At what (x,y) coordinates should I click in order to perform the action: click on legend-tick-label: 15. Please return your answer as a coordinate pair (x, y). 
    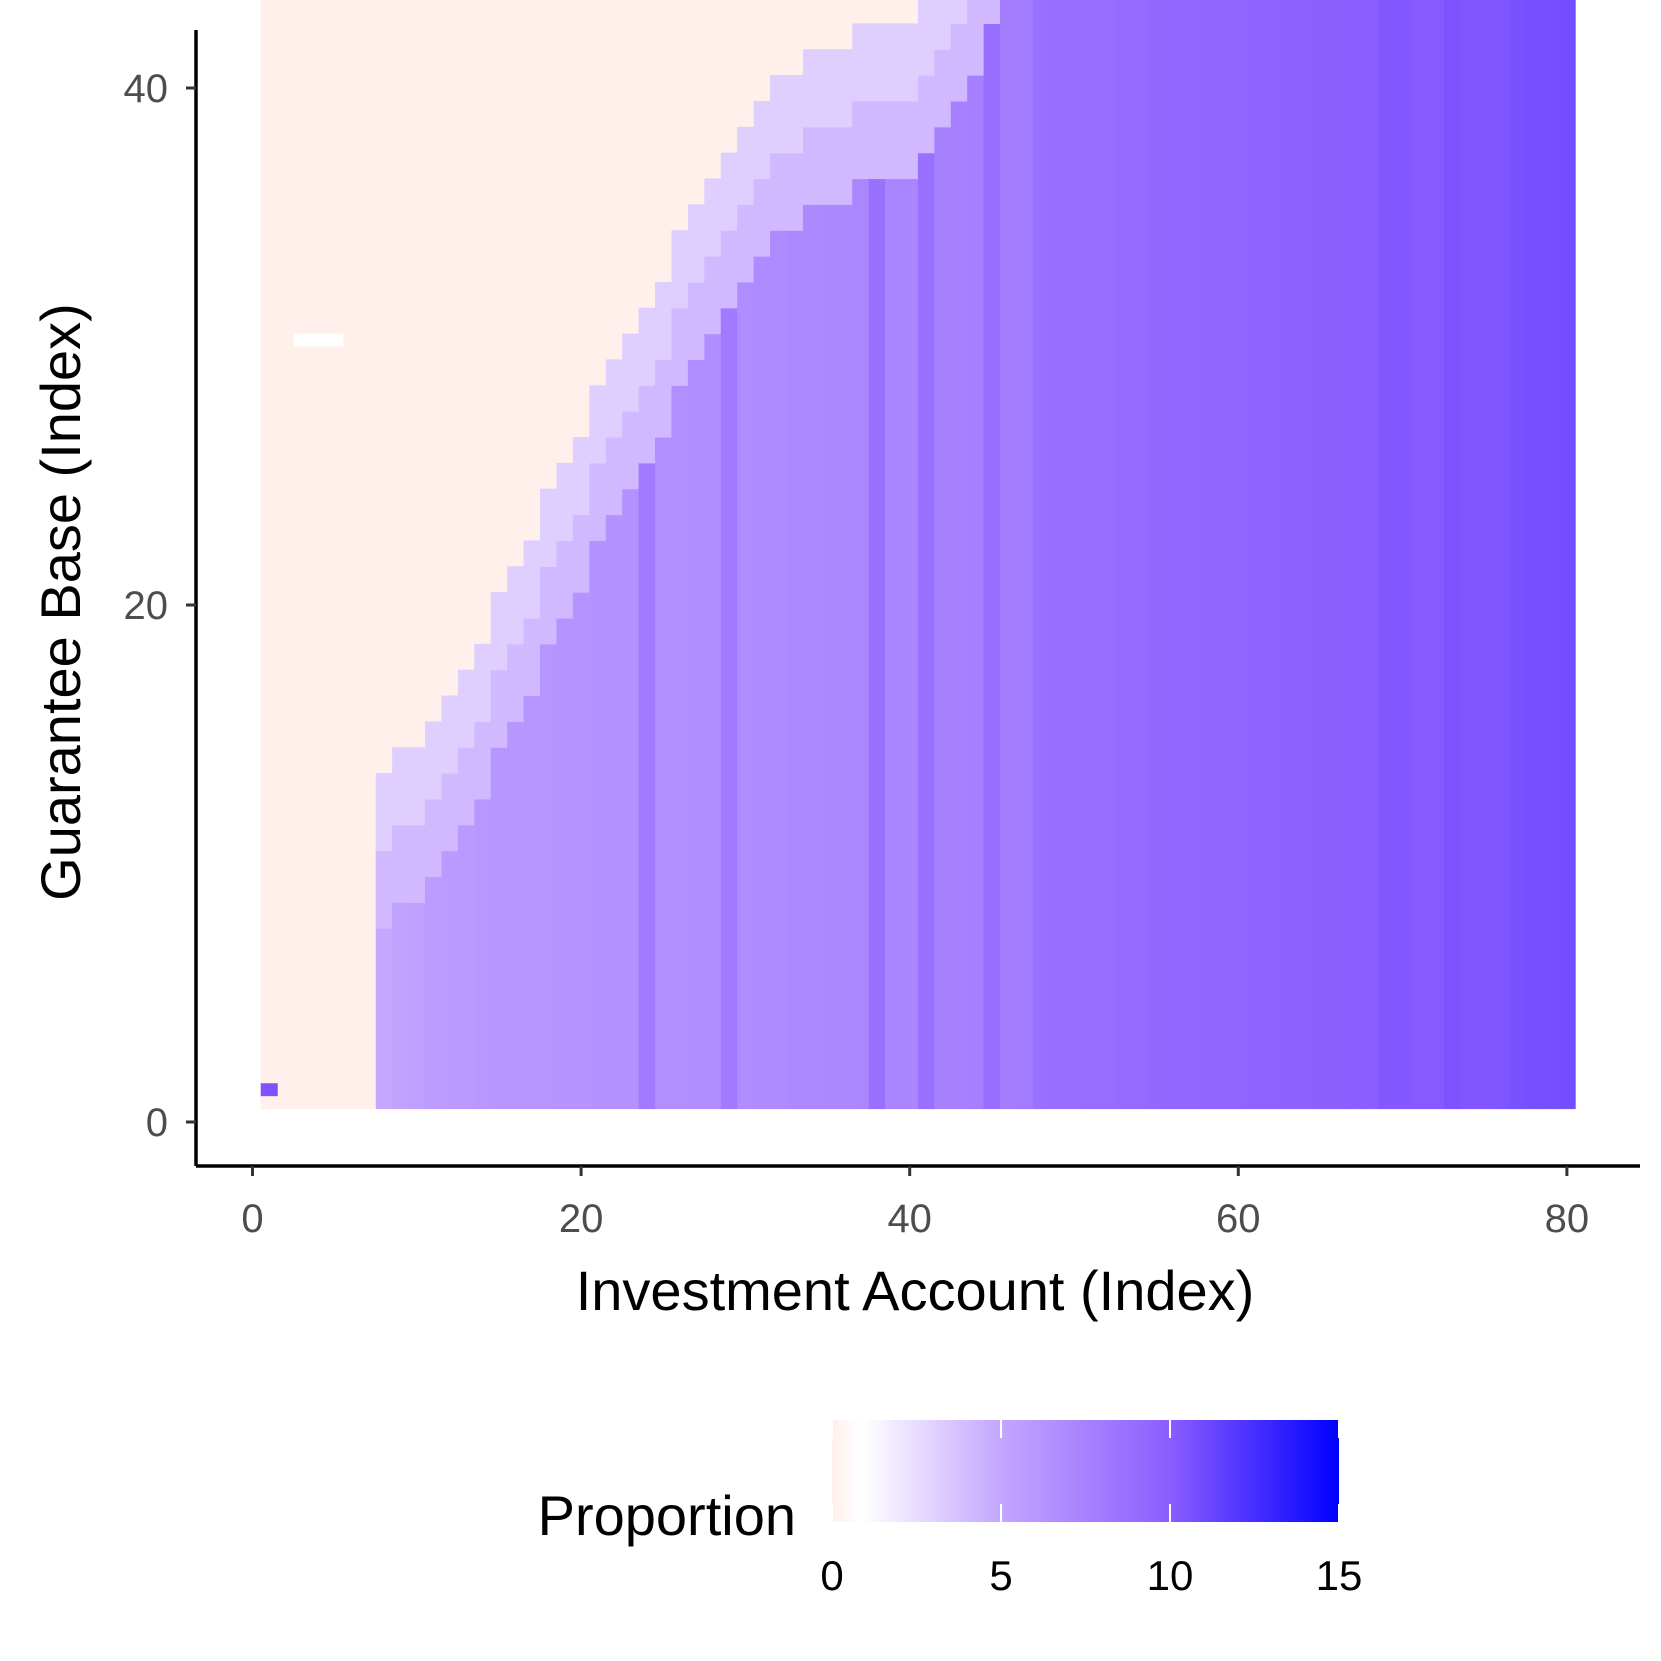
    Looking at the image, I should click on (1339, 1575).